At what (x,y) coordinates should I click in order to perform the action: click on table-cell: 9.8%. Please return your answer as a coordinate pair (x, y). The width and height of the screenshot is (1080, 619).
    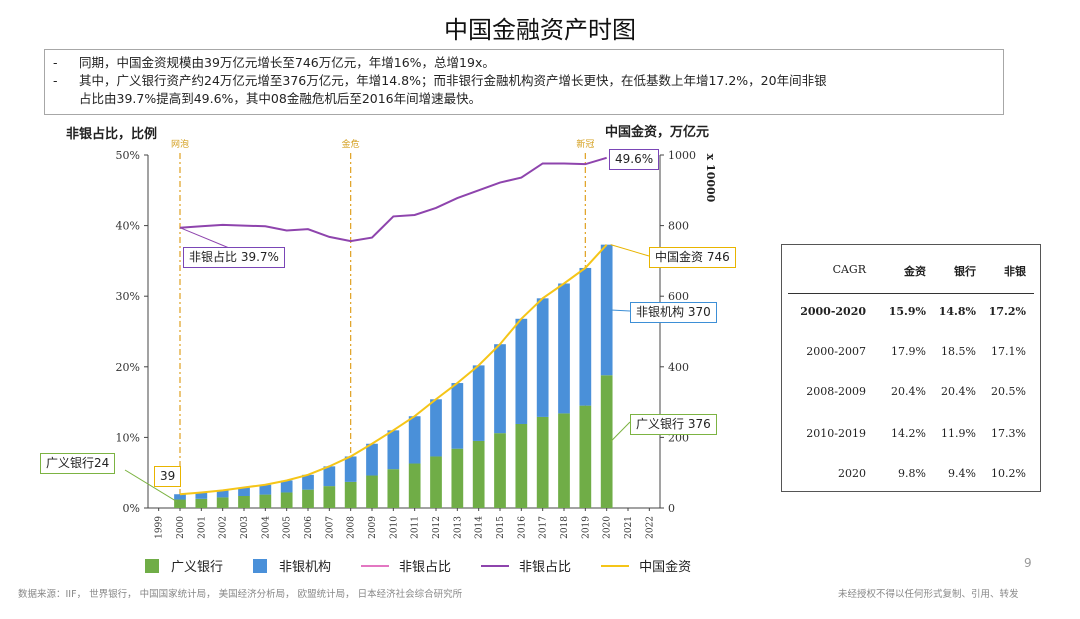
    Looking at the image, I should click on (912, 473).